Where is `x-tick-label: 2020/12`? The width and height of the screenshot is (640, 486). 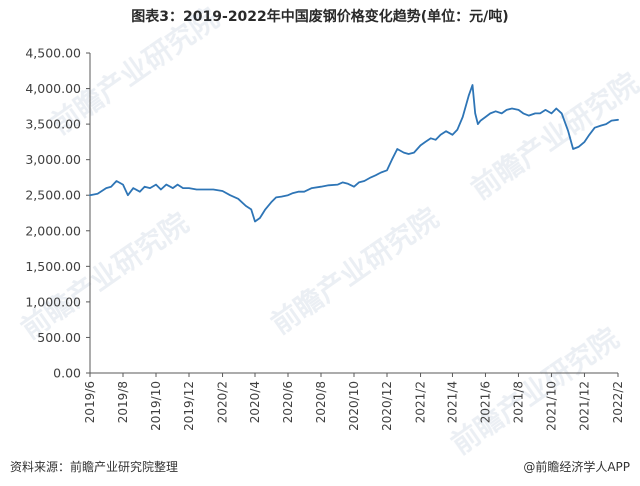
x-tick-label: 2020/12 is located at coordinates (387, 406).